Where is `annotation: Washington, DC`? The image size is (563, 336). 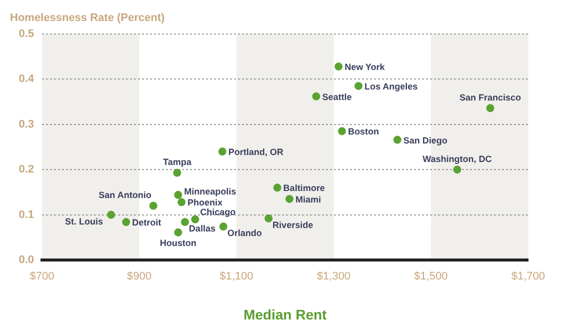 annotation: Washington, DC is located at coordinates (457, 159).